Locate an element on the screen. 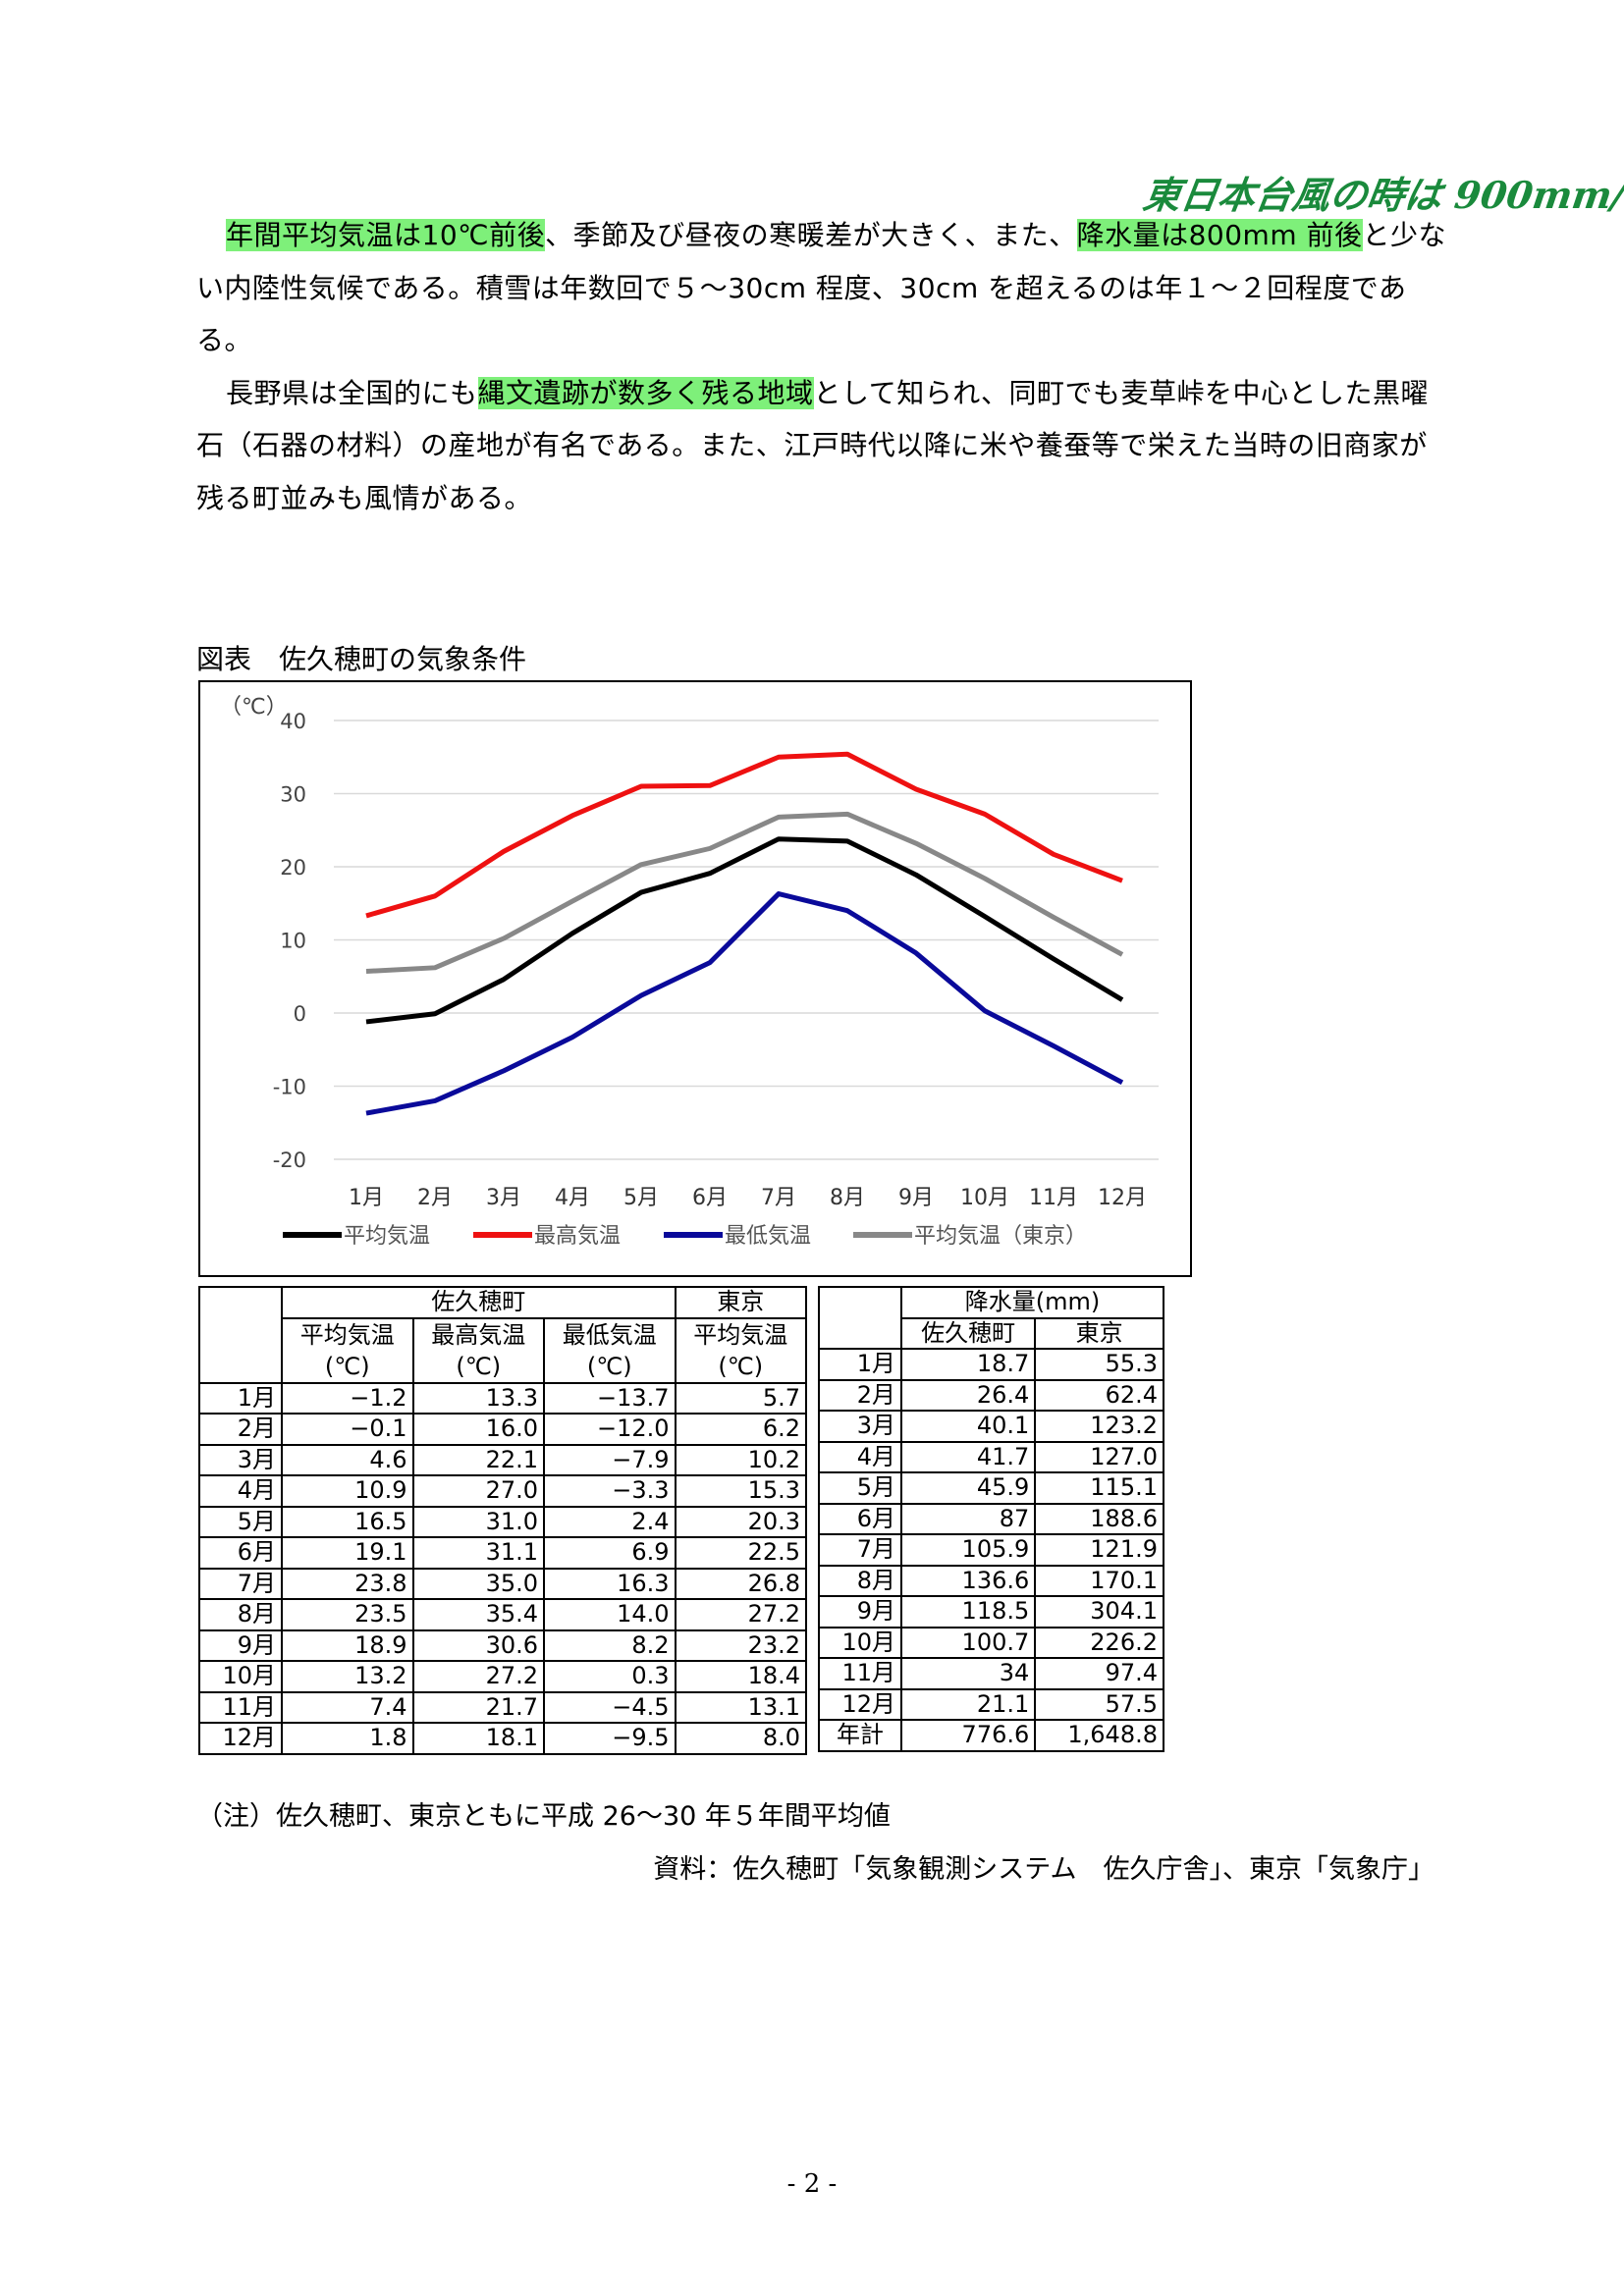 The image size is (1624, 2296). table-row: 12月 1.8 18.1 −9.5 8.0 is located at coordinates (502, 1738).